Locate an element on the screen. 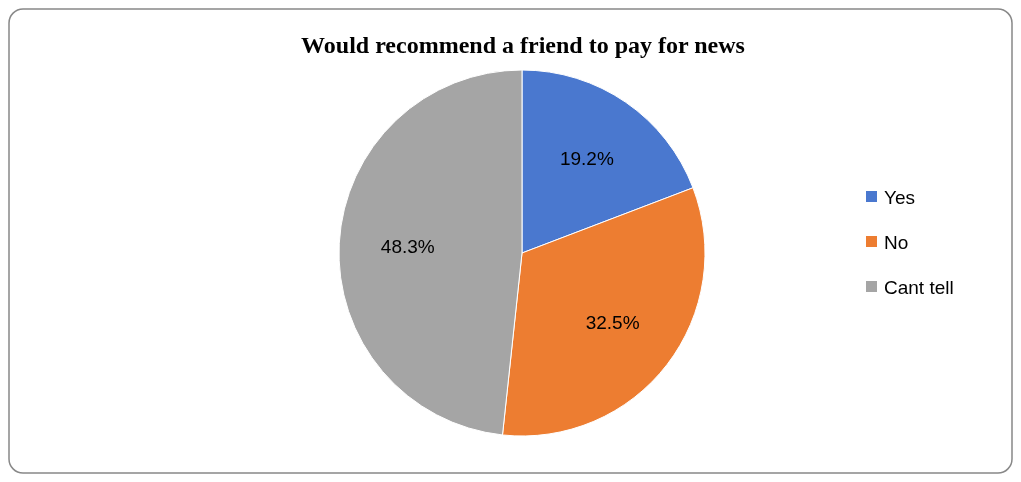  data-label: 48.3% is located at coordinates (407, 247).